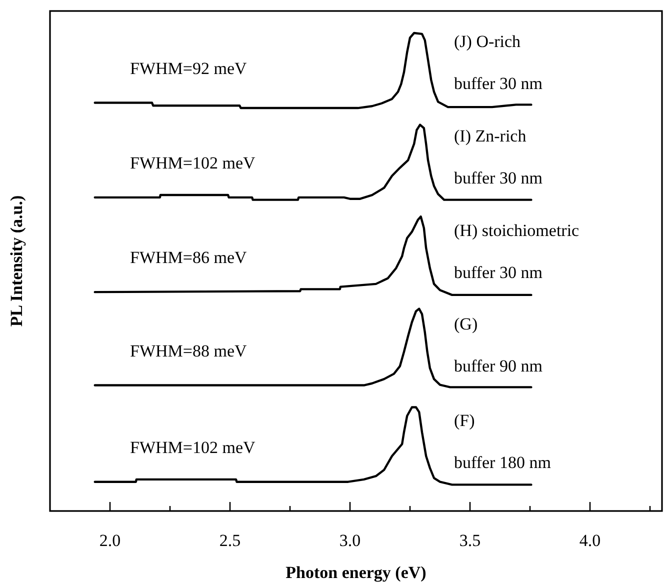  Describe the element at coordinates (189, 350) in the screenshot. I see `annotation: FWHM=88 meV` at that location.